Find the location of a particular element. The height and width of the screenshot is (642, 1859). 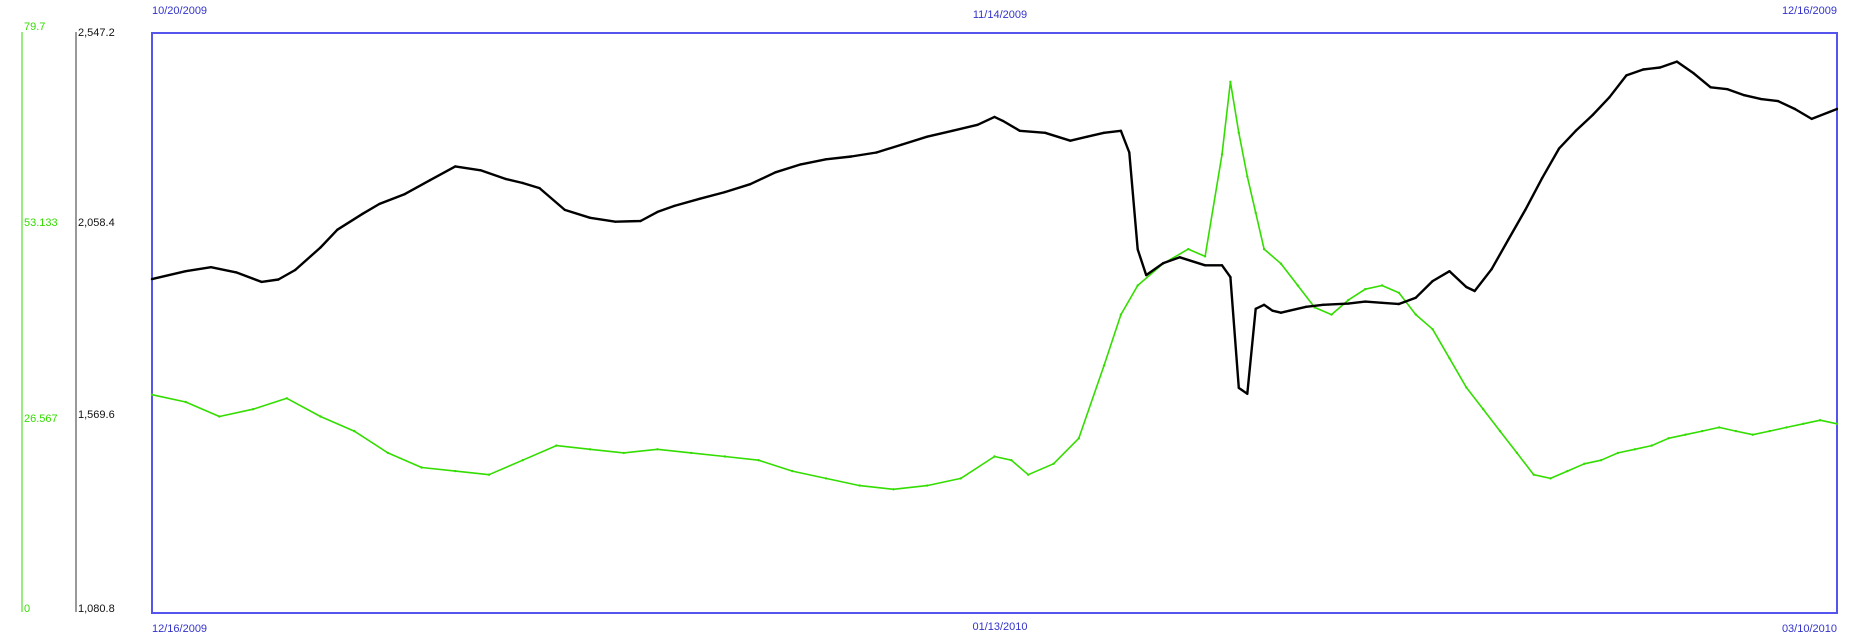

top-date-label: 10/20/2009 is located at coordinates (179, 11).